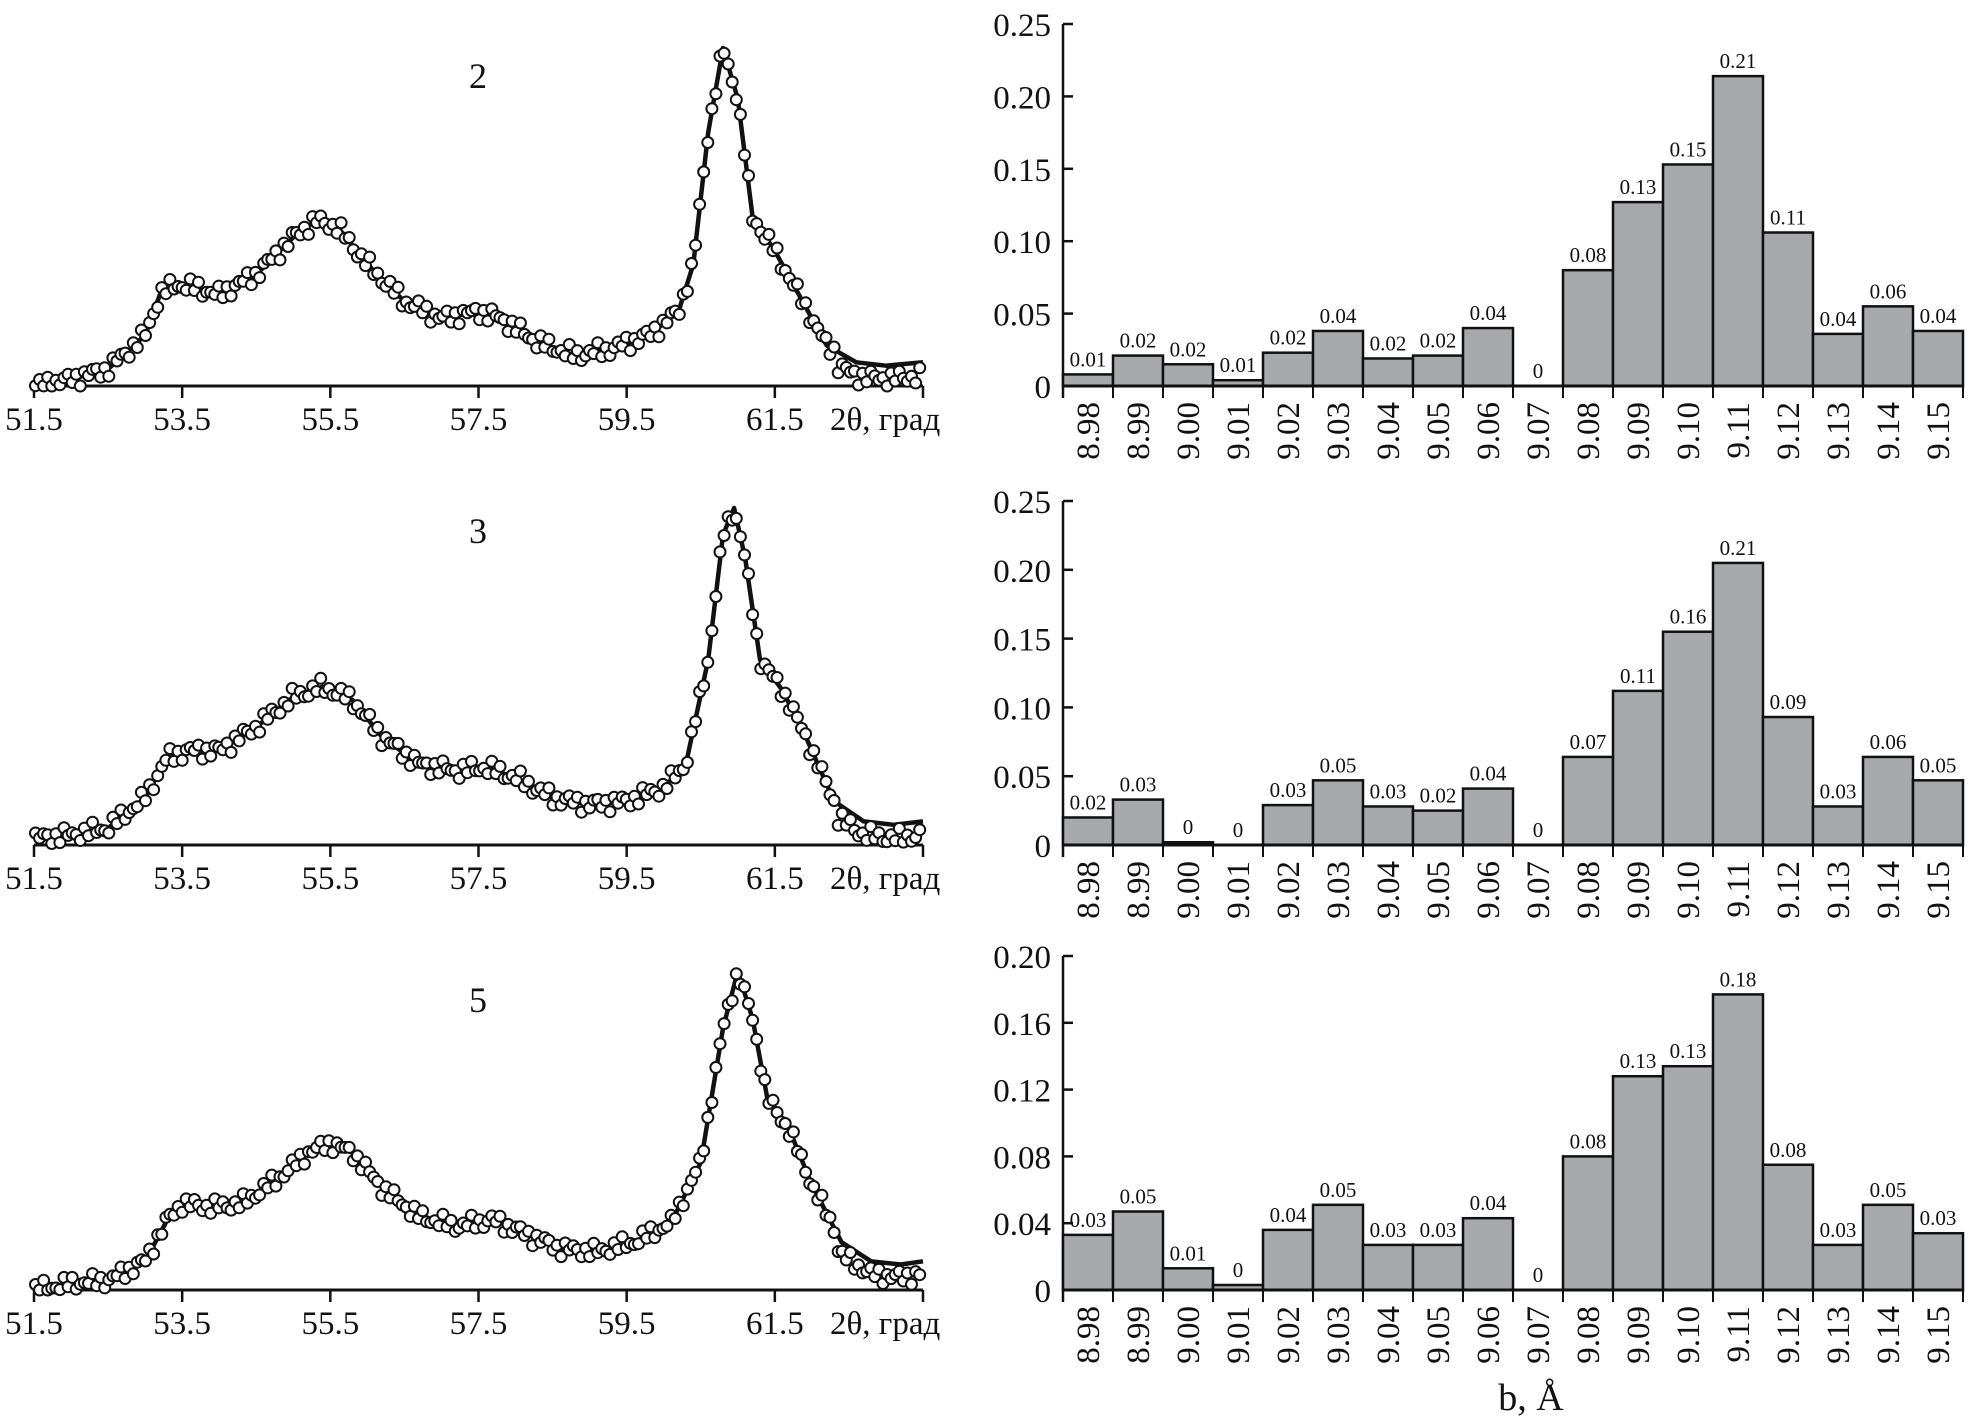 The height and width of the screenshot is (1423, 1984). Describe the element at coordinates (1188, 1253) in the screenshot. I see `bar-value-label: 0.01` at that location.